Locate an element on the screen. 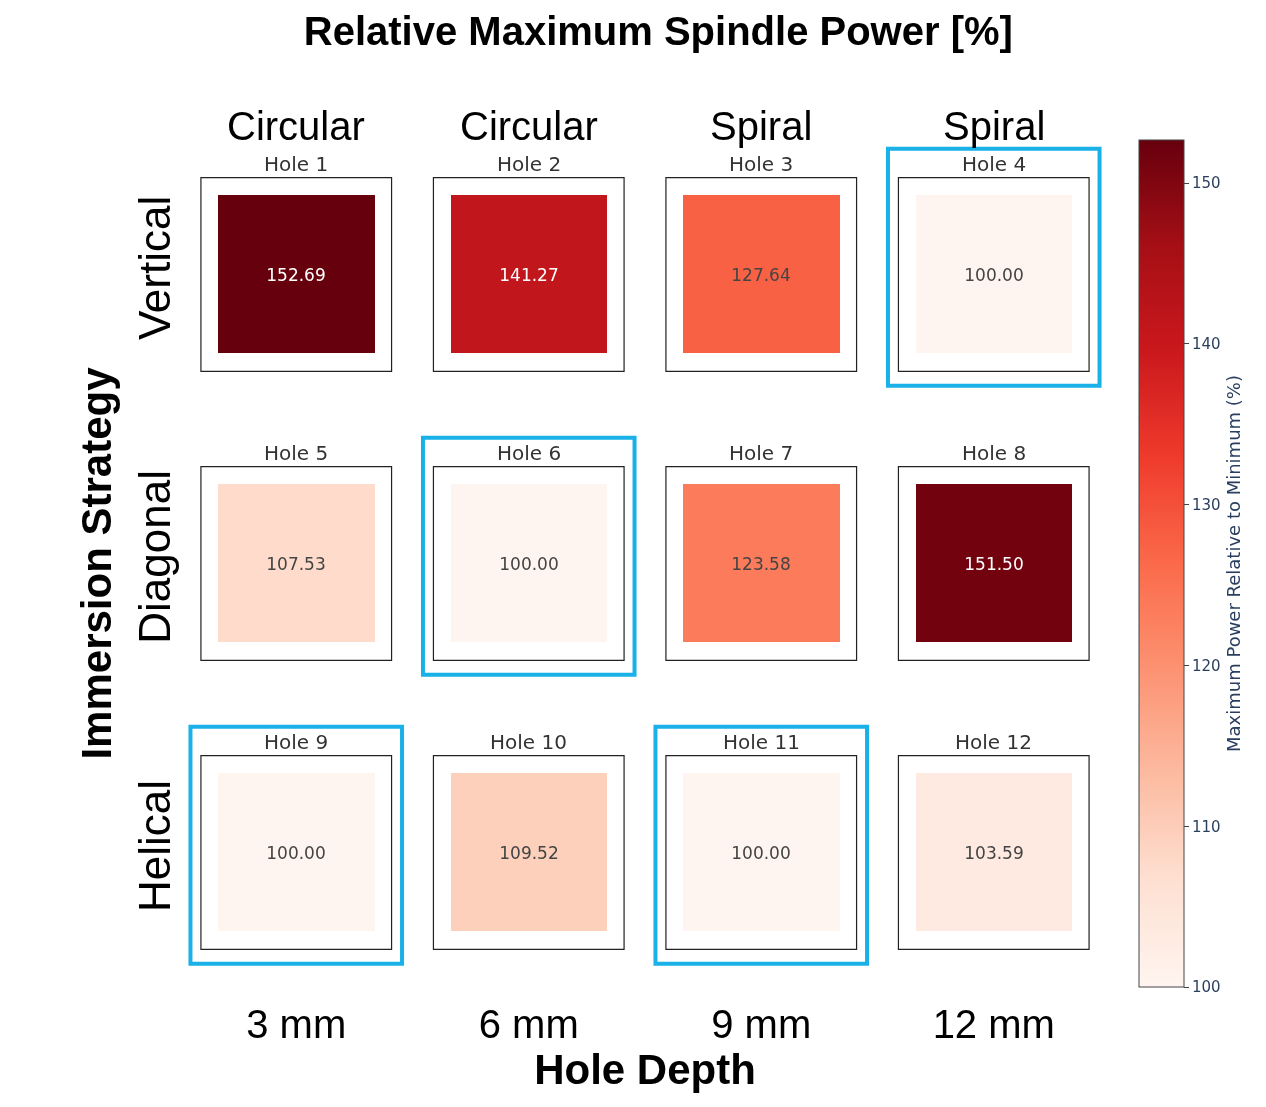 This screenshot has height=1107, width=1266. data-label: 109.52 is located at coordinates (529, 852).